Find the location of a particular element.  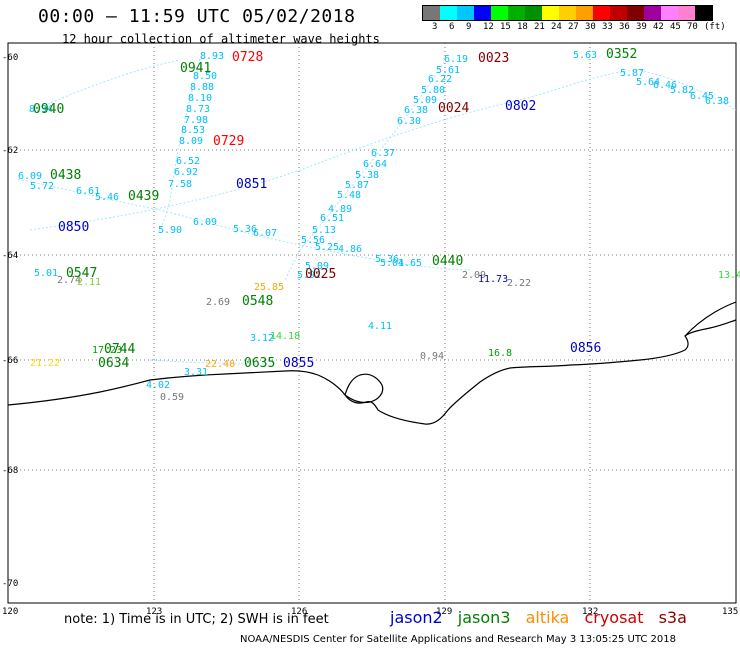

y-label: -62 is located at coordinates (10, 151).